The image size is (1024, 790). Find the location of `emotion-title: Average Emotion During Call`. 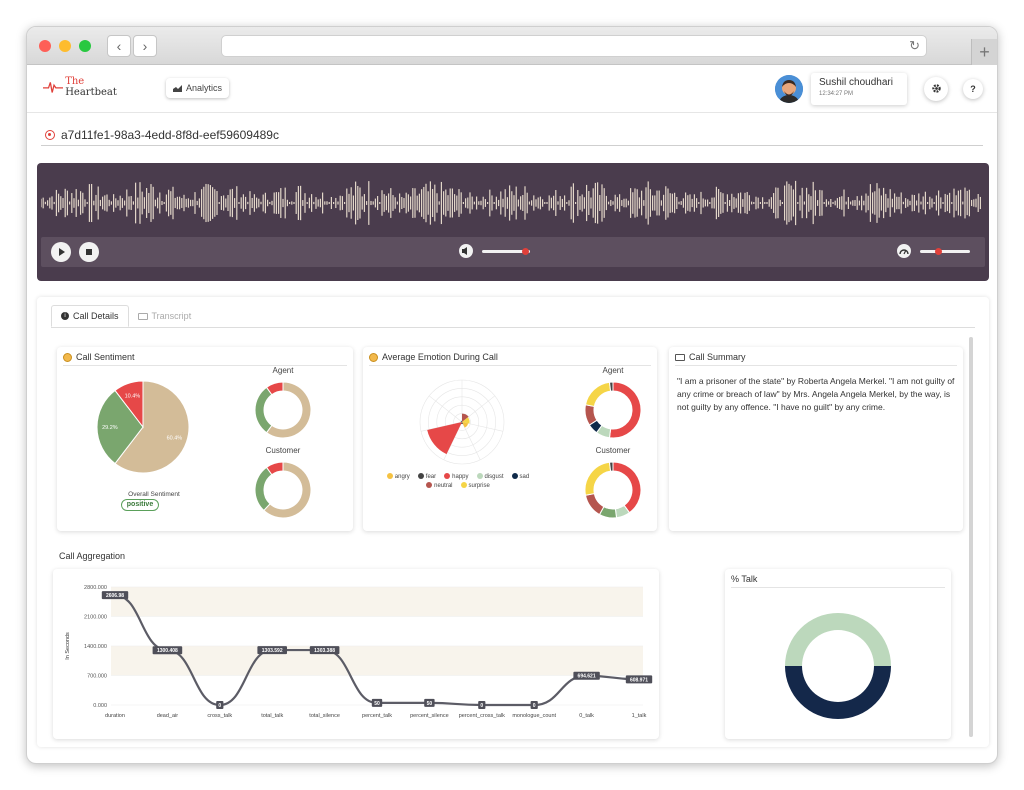

emotion-title: Average Emotion During Call is located at coordinates (433, 357).